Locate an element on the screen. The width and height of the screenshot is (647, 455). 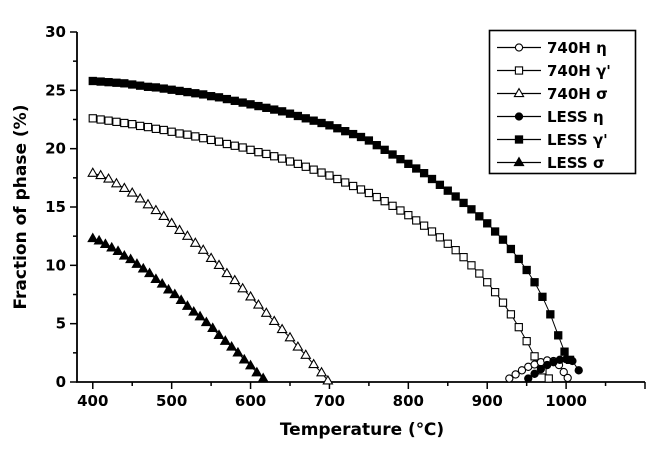
y-tick-label: 5 is located at coordinates (61, 324).